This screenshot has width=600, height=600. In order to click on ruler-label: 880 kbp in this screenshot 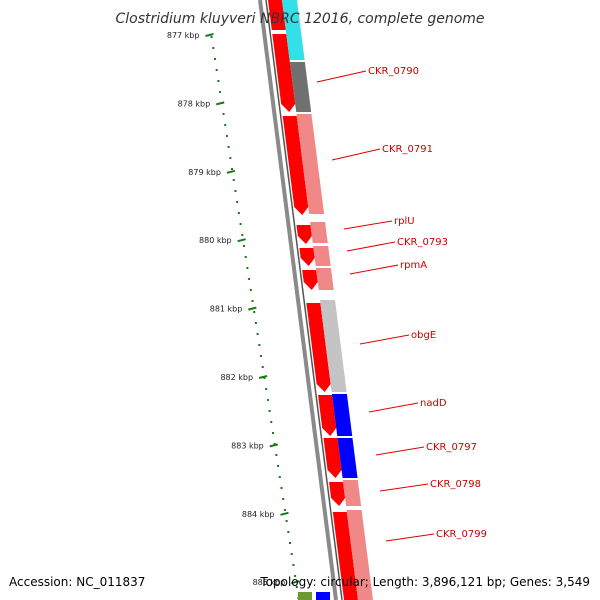, I will do `click(215, 240)`.